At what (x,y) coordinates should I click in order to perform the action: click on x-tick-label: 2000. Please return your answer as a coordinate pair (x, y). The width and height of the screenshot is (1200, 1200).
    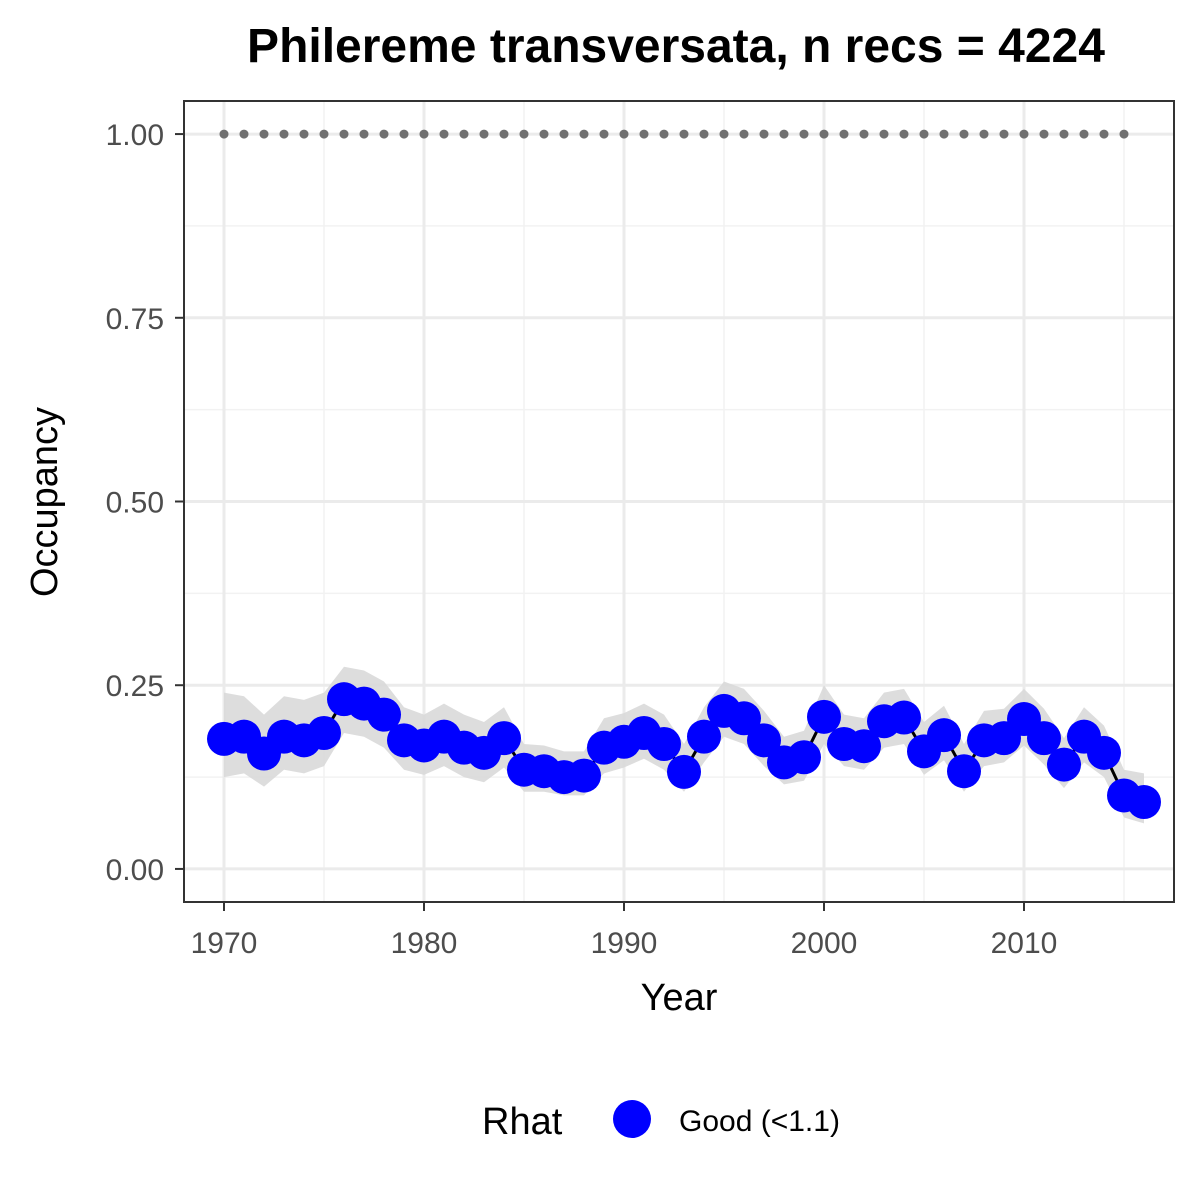
    Looking at the image, I should click on (824, 943).